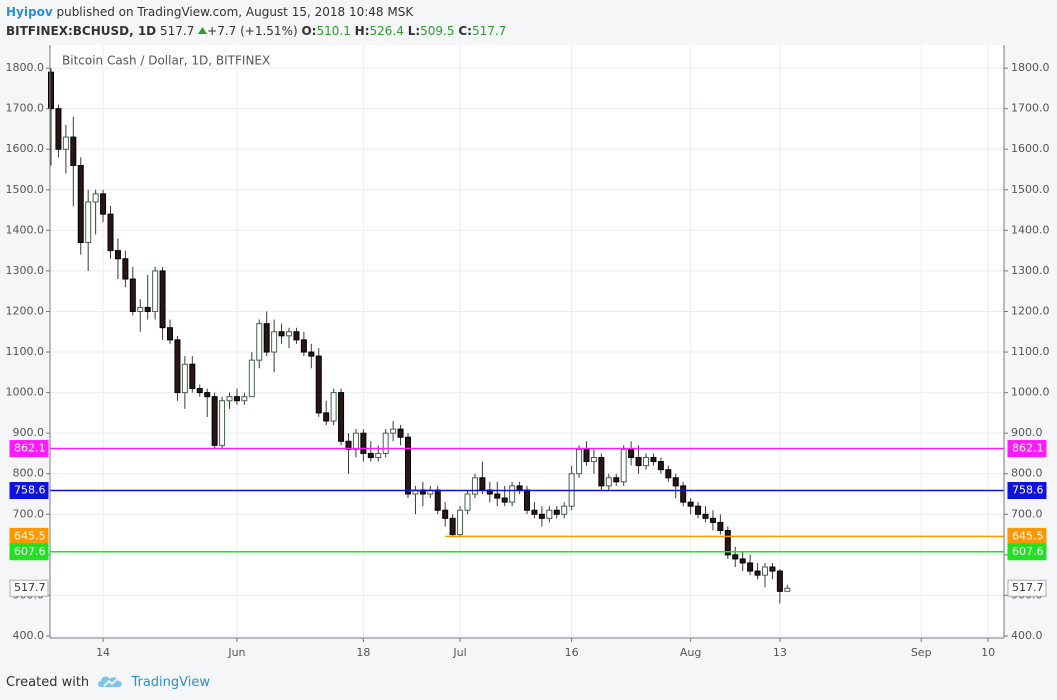  Describe the element at coordinates (690, 652) in the screenshot. I see `x-tick-label: Aug` at that location.